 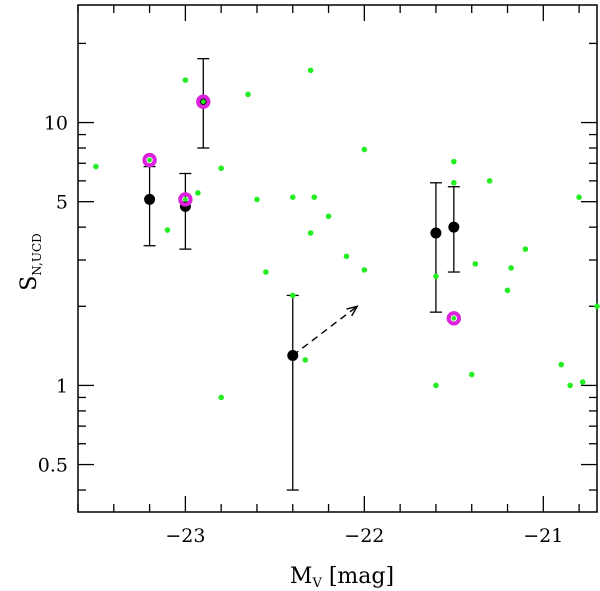 I want to click on y-axis-label: SN,UCD, so click(x=30, y=262).